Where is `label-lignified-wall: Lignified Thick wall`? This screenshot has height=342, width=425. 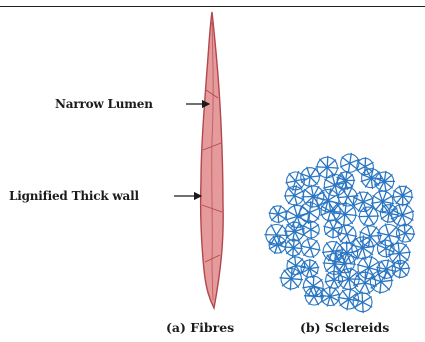 label-lignified-wall: Lignified Thick wall is located at coordinates (74, 196).